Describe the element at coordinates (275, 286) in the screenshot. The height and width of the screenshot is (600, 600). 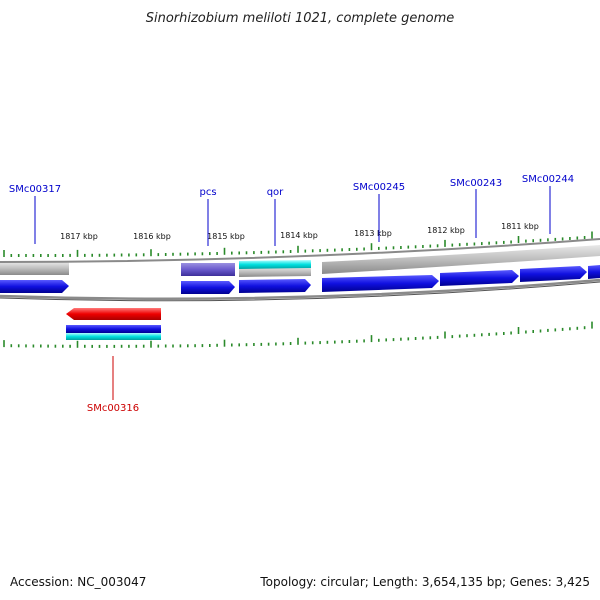
I see `cds-arrow-qor` at that location.